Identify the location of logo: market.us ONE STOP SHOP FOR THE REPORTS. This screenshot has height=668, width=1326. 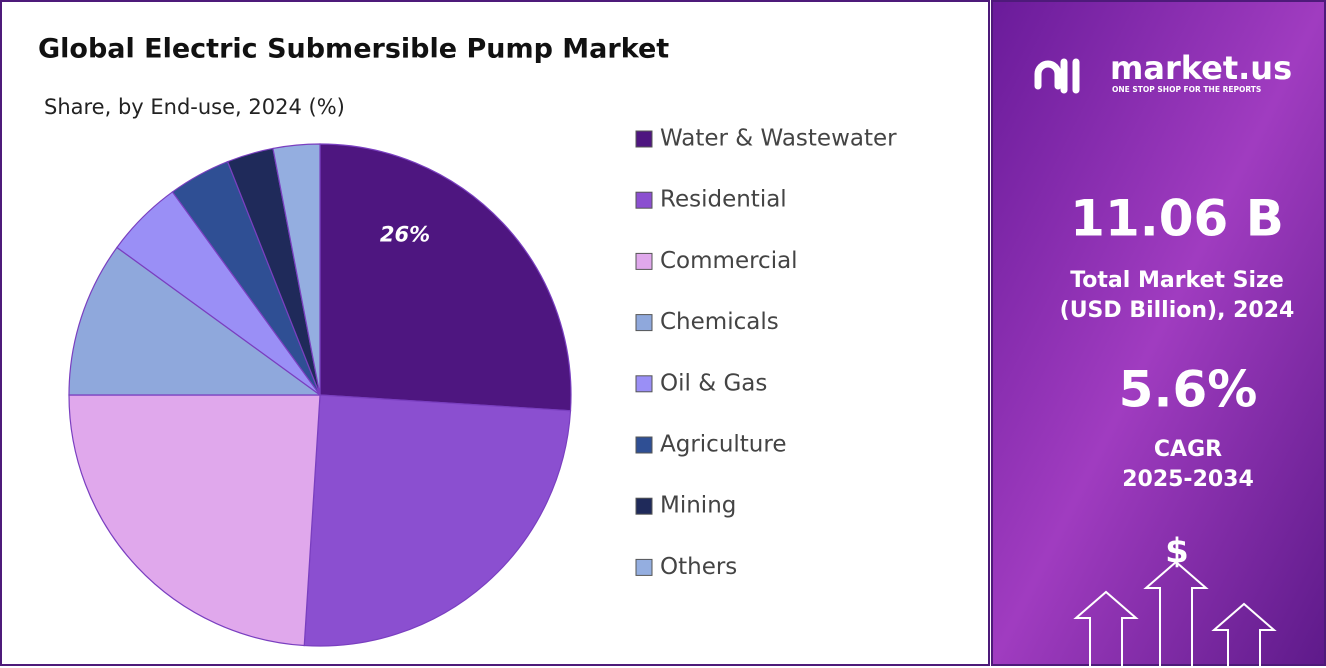
(1163, 71).